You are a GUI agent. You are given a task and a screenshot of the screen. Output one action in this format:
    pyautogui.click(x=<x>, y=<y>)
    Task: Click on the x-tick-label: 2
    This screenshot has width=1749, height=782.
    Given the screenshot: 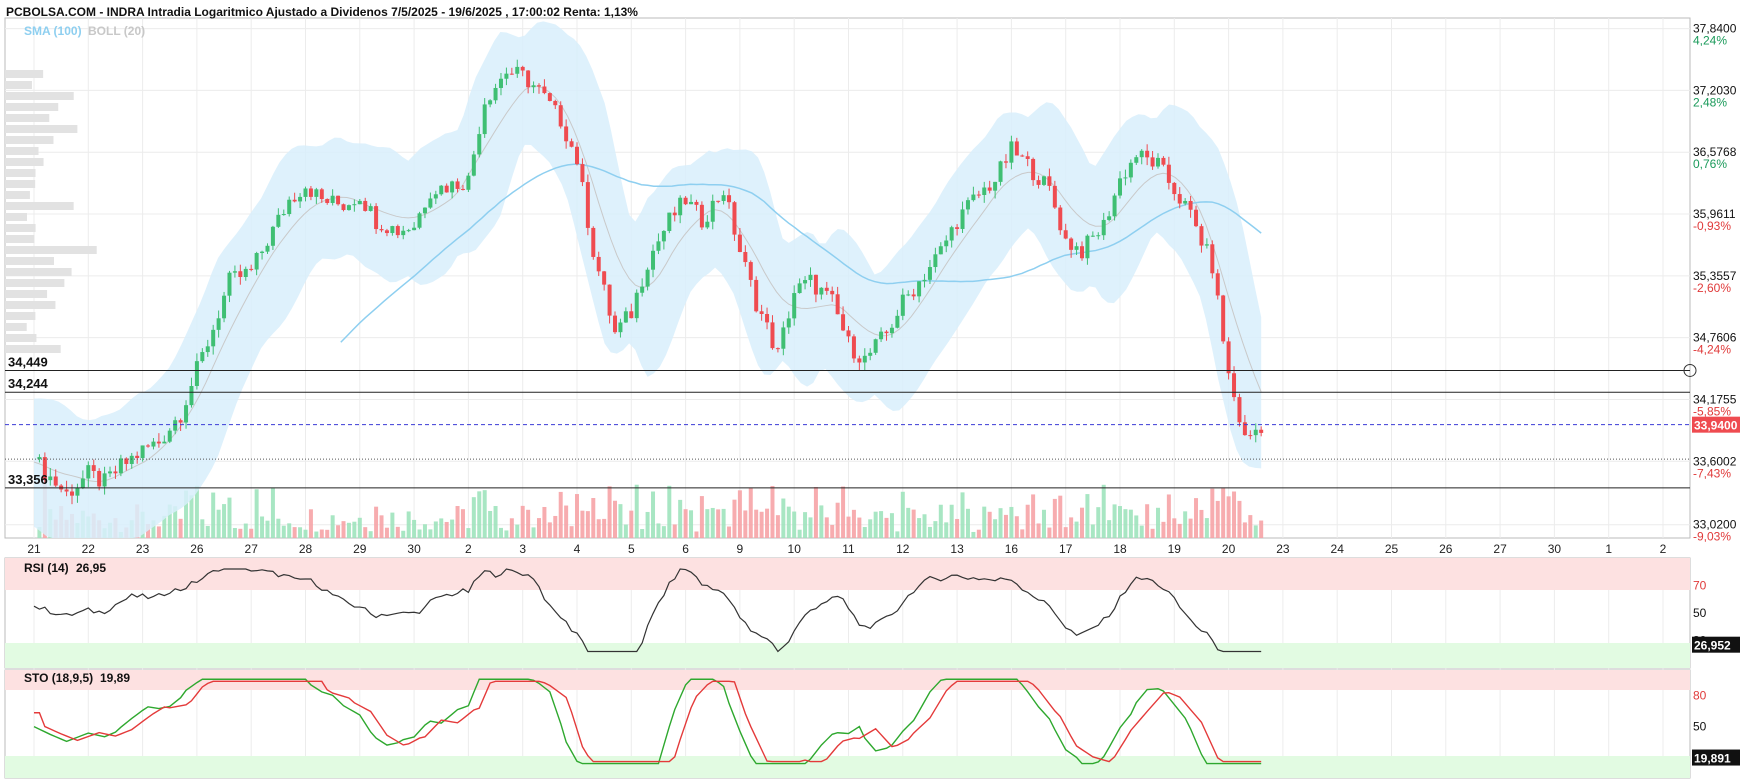 What is the action you would take?
    pyautogui.click(x=1663, y=549)
    